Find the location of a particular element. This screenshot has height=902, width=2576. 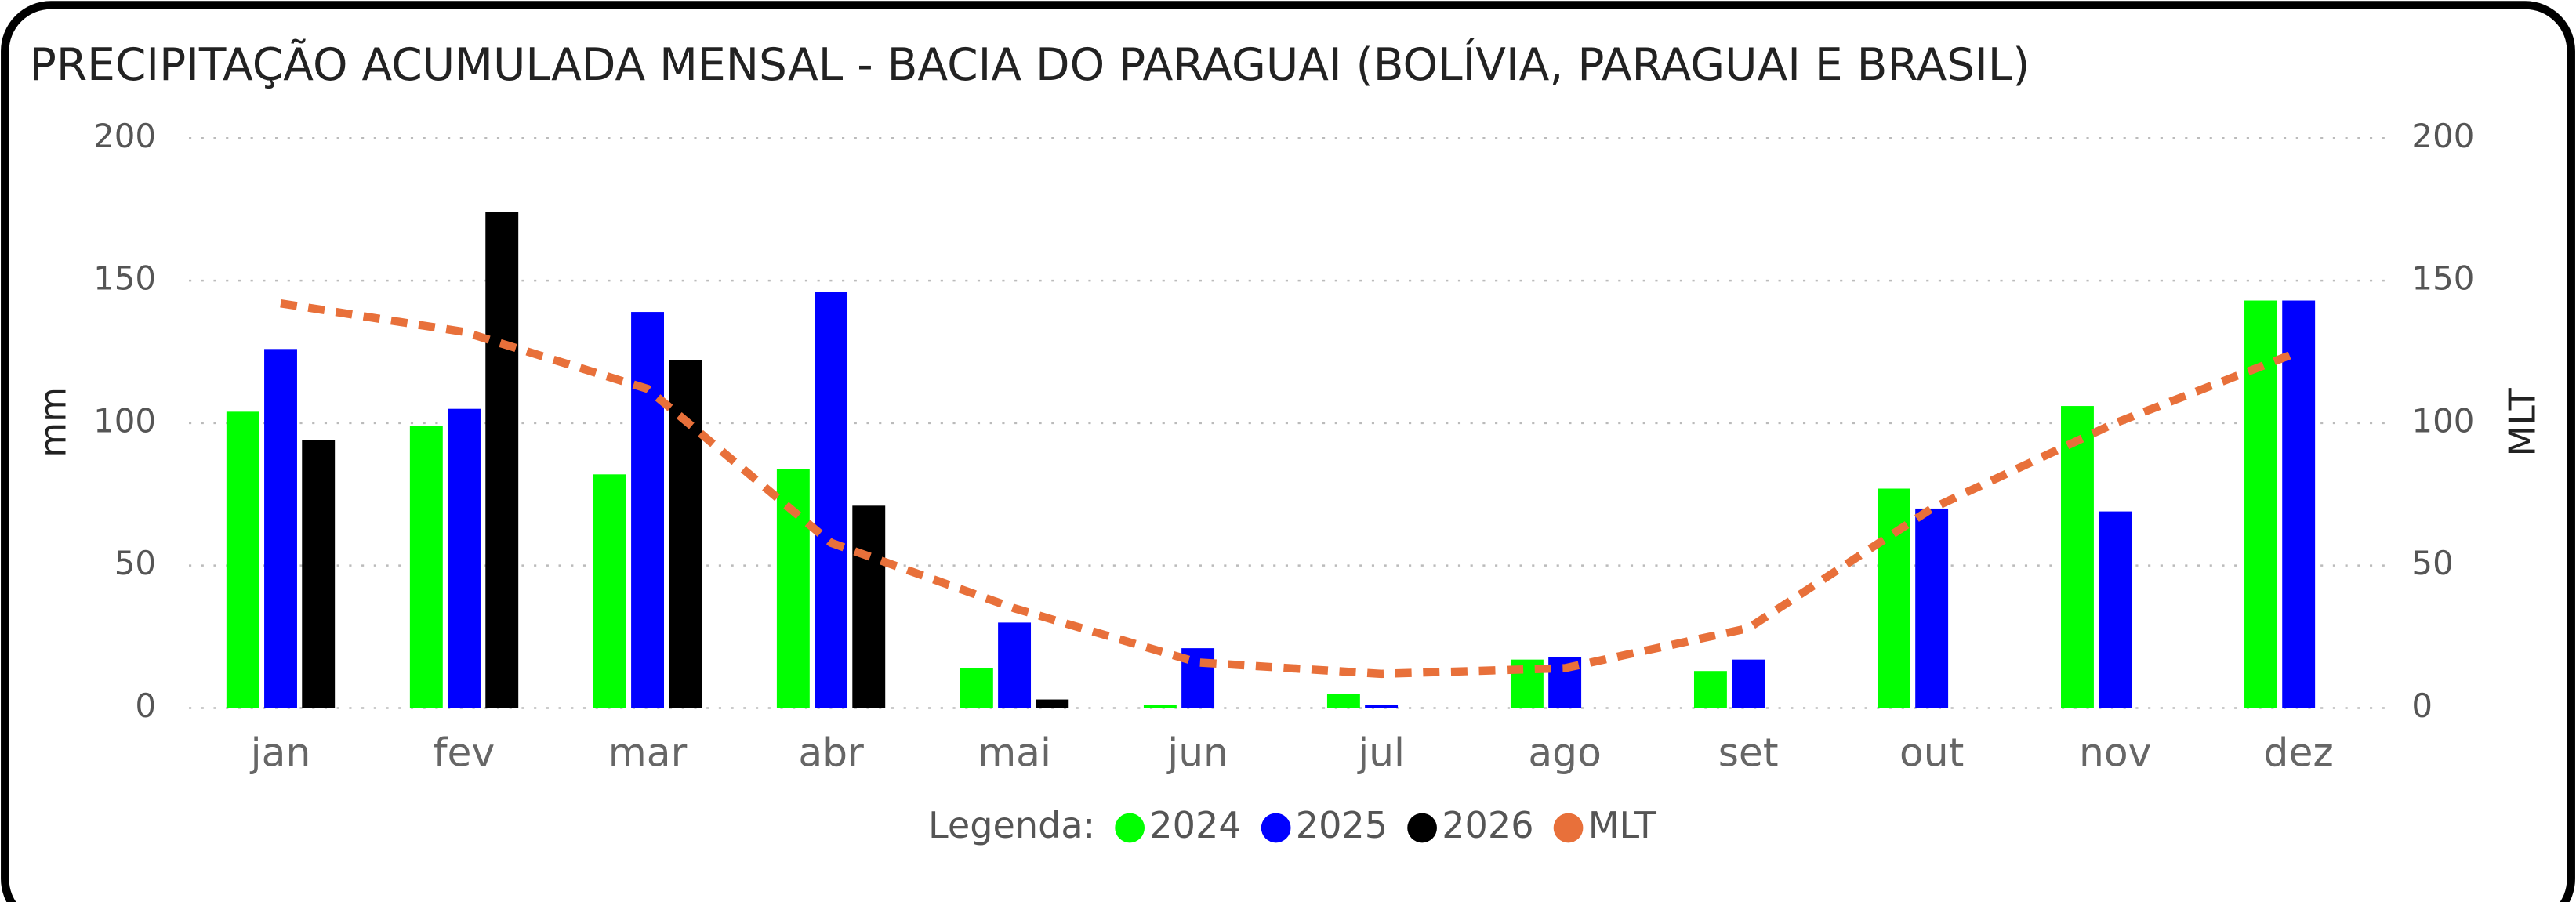

y-tick-label: 50 is located at coordinates (135, 563).